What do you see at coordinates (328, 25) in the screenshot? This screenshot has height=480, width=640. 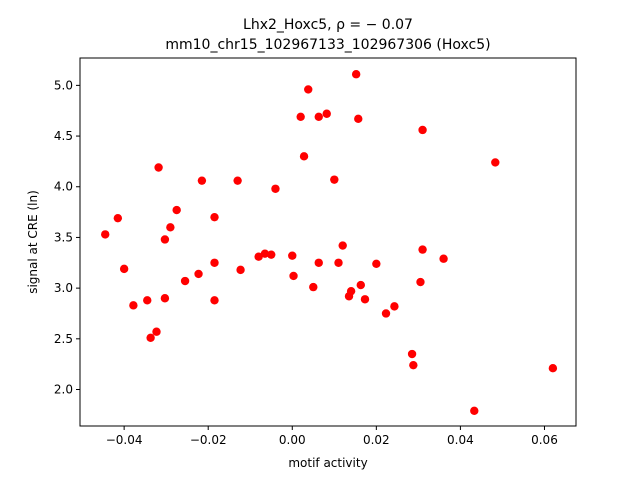 I see `chart-title-line1: Lhx2_Hoxc5, ρ = − 0.07` at bounding box center [328, 25].